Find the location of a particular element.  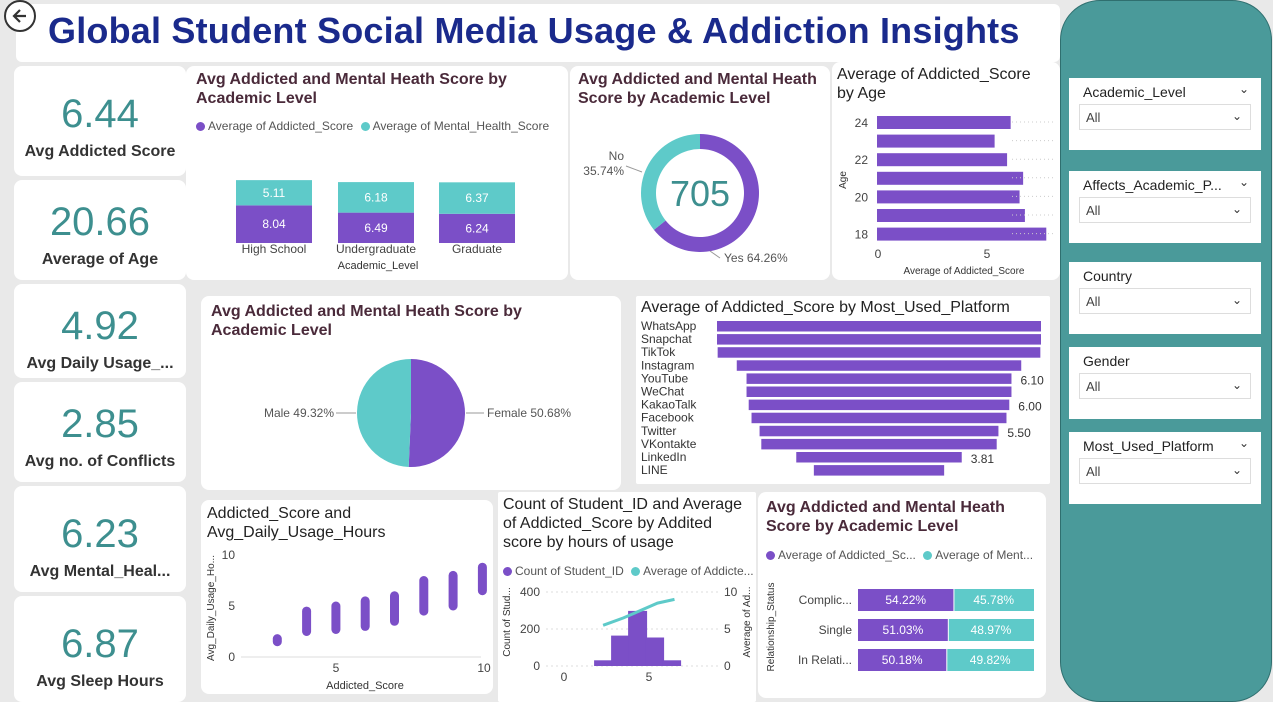

kpi-value: 6.87 is located at coordinates (100, 644).